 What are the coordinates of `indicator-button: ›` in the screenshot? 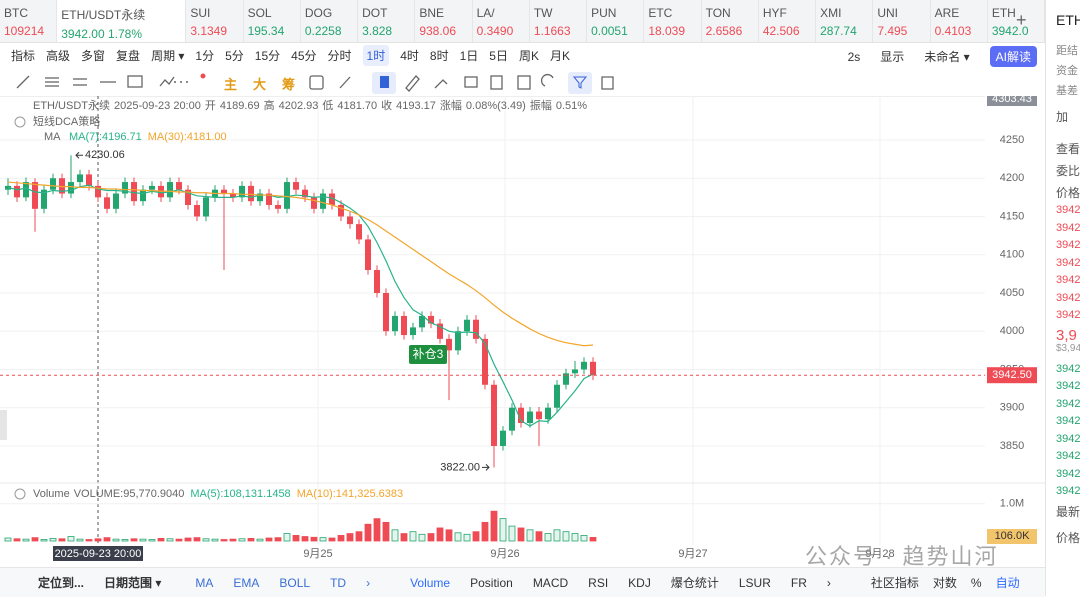 It's located at (368, 582).